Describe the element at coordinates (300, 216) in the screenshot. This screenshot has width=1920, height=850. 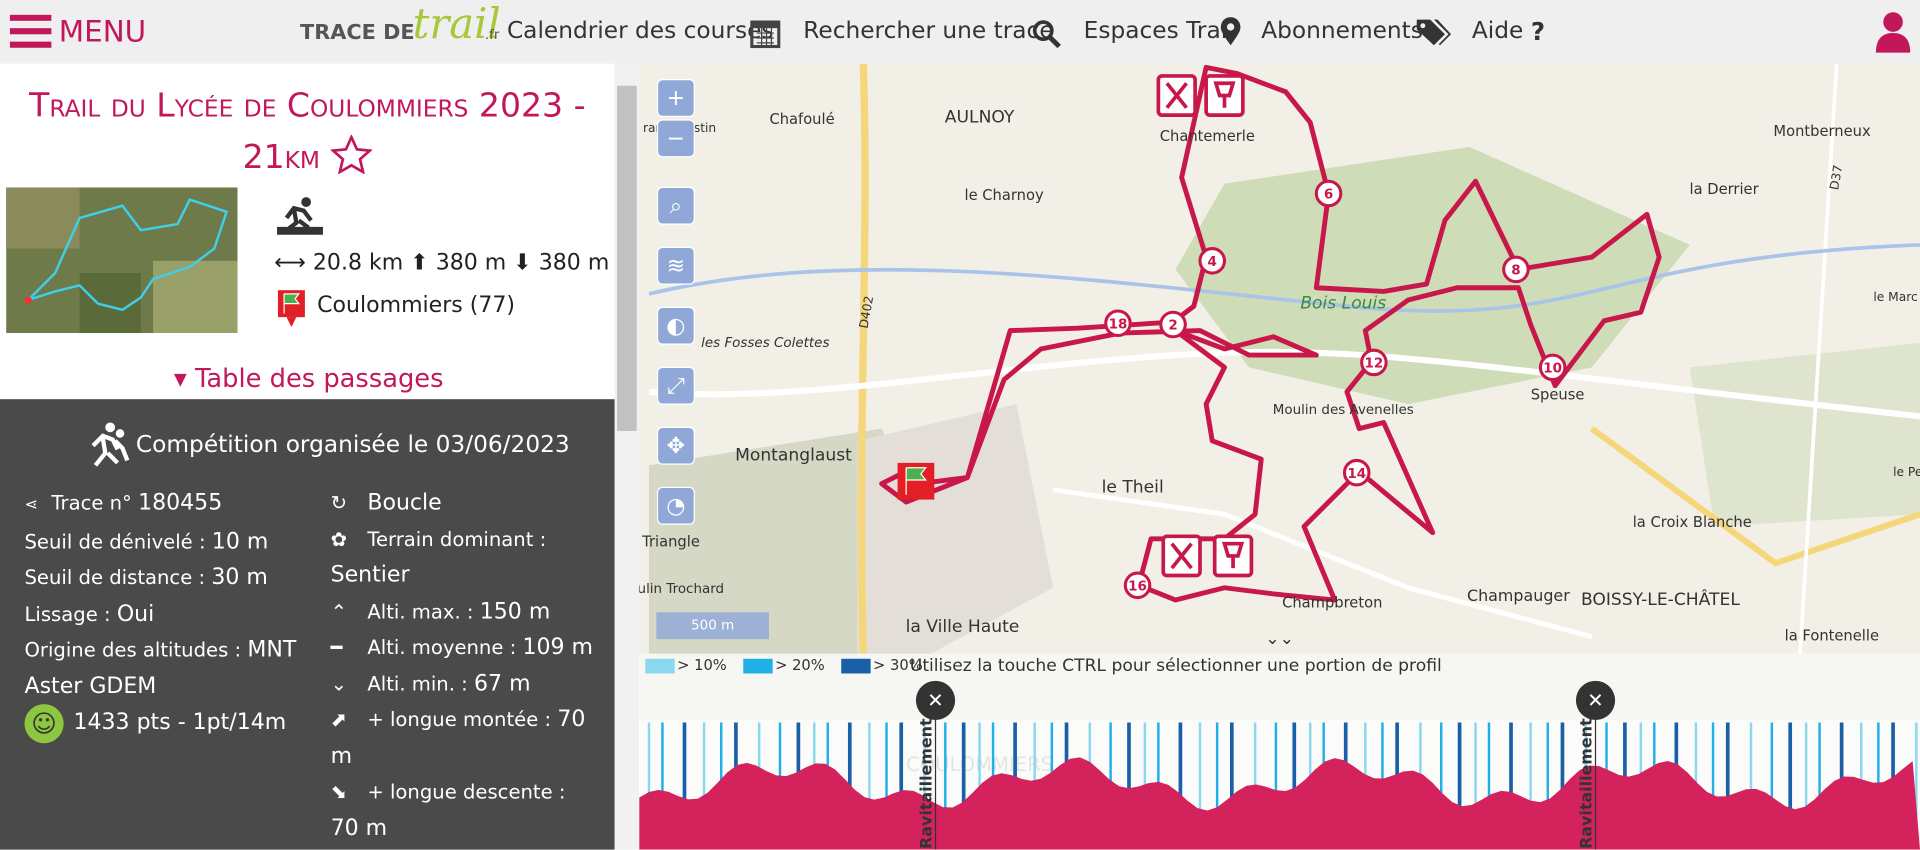
I see `runner-icon` at that location.